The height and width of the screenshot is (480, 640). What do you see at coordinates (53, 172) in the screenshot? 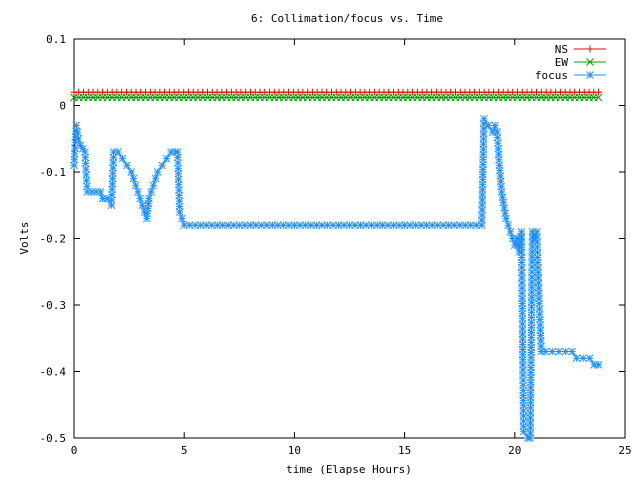
I see `y-tick-label: -0.1` at bounding box center [53, 172].